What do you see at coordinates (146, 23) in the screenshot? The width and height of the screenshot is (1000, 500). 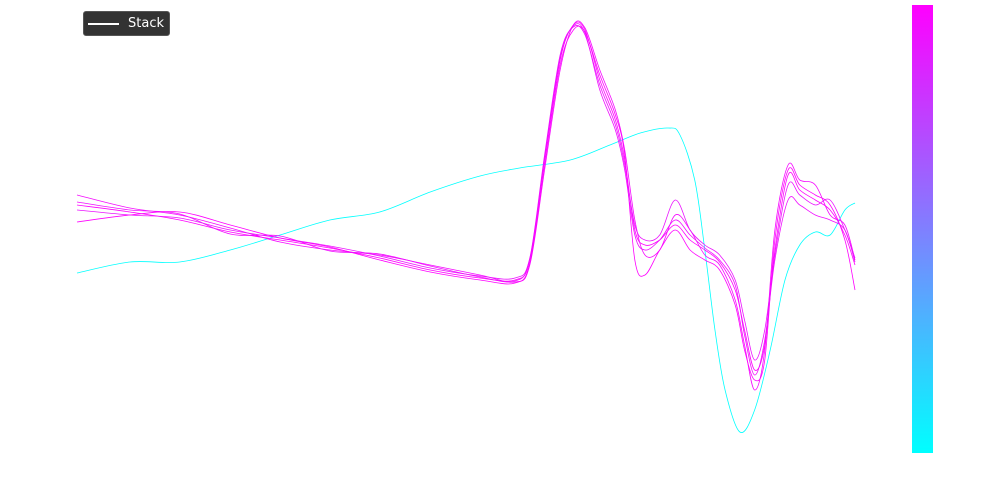 I see `legend-label: Stack` at bounding box center [146, 23].